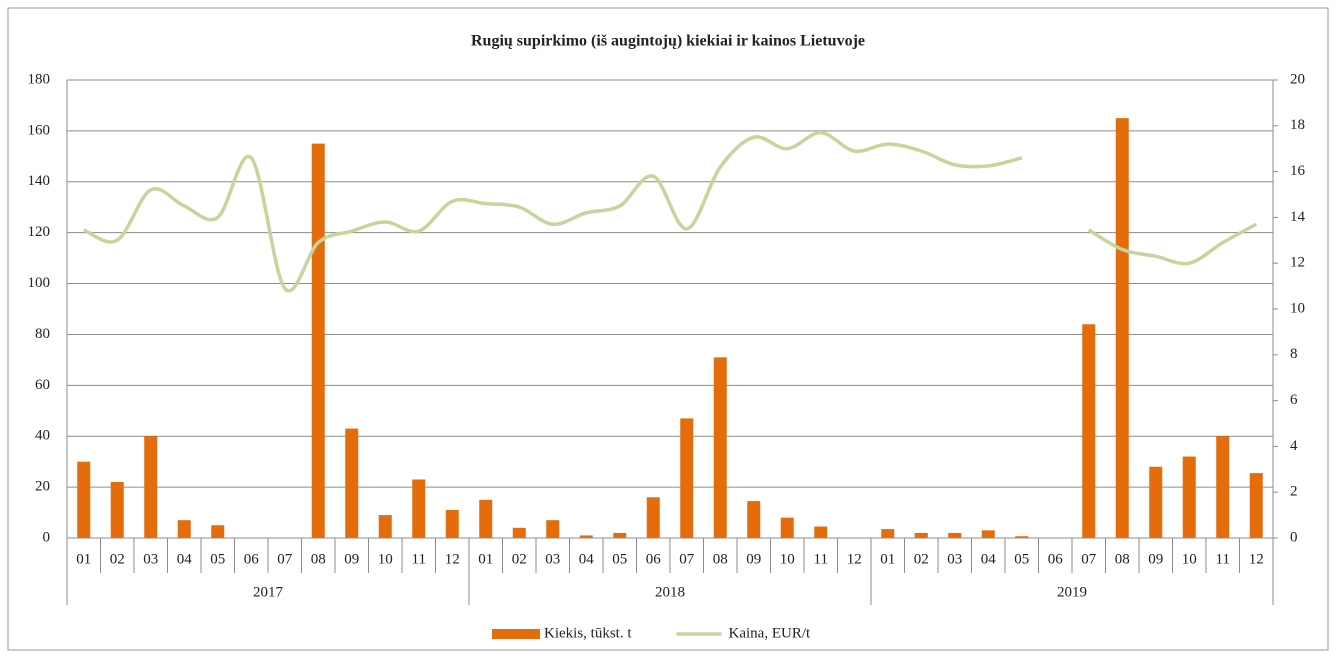 This screenshot has height=658, width=1336. What do you see at coordinates (1298, 217) in the screenshot?
I see `y2-tick-label: 14` at bounding box center [1298, 217].